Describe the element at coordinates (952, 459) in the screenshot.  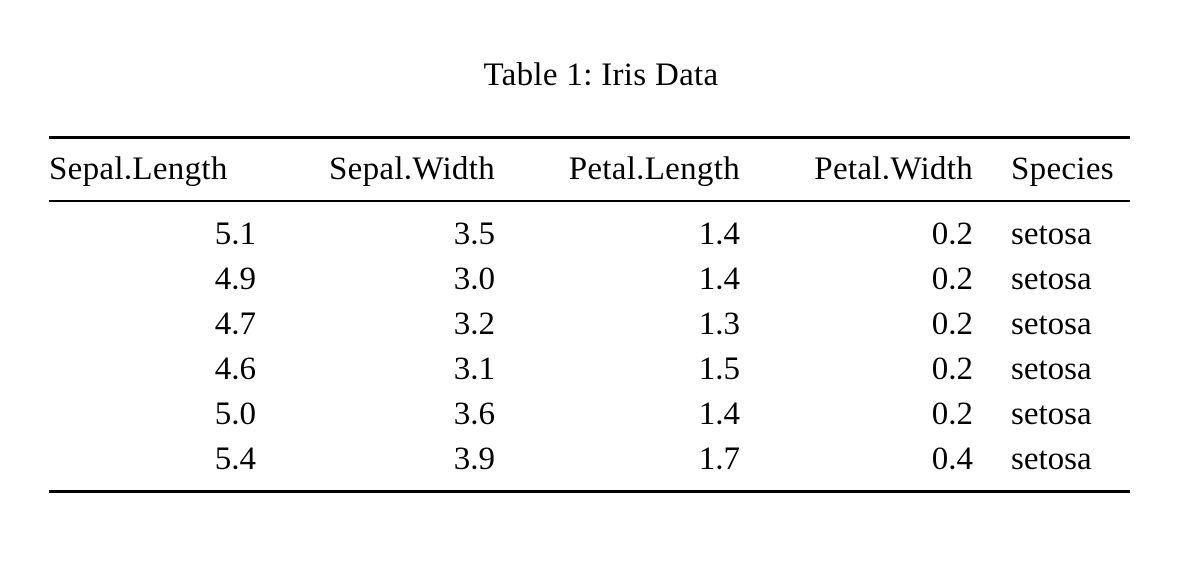
I see `cell-petal-width: 0.4` at that location.